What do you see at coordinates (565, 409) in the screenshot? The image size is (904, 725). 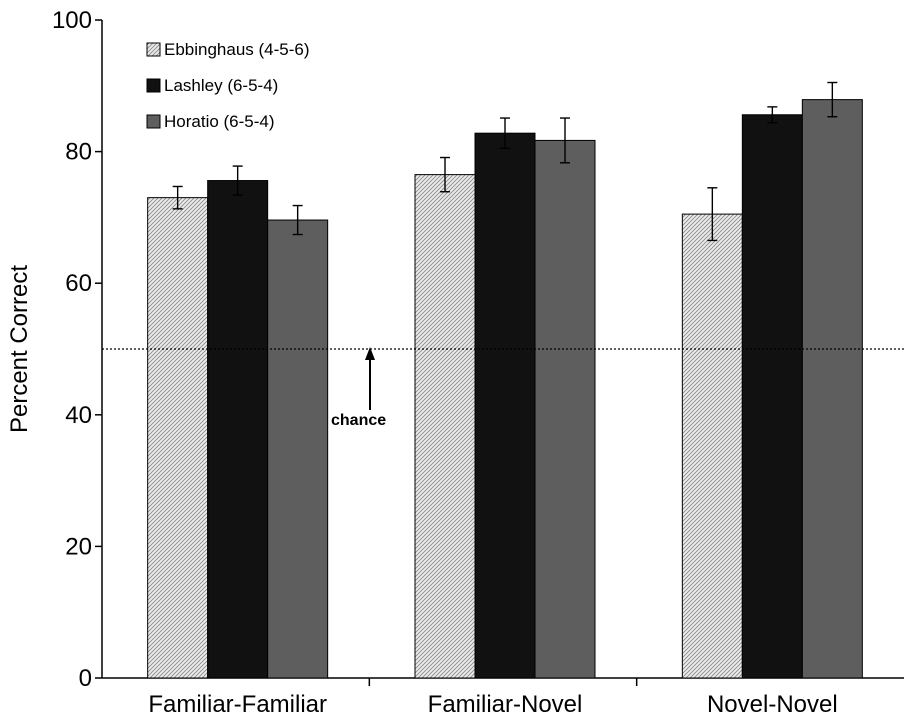 I see `bar-horatio-6-5-4-familiar-novel` at bounding box center [565, 409].